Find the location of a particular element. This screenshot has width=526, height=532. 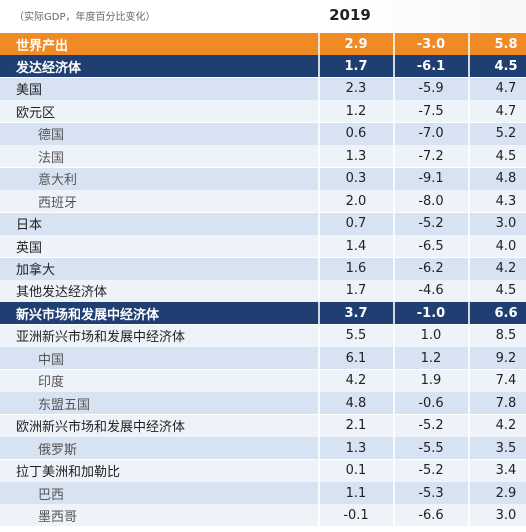

value-cell: -6.2 is located at coordinates (431, 268).